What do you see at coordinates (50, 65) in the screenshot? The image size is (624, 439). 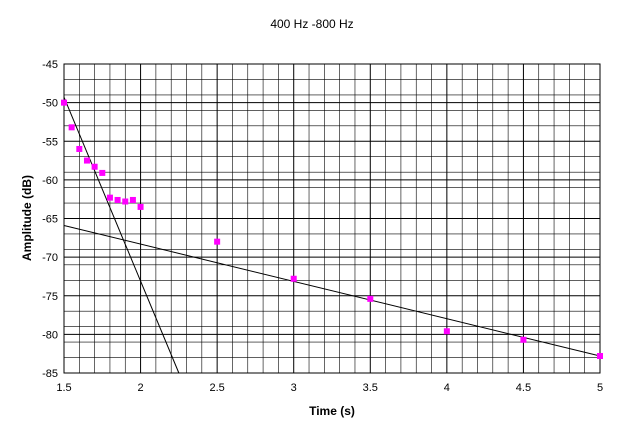 I see `y-tick-label: -45` at bounding box center [50, 65].